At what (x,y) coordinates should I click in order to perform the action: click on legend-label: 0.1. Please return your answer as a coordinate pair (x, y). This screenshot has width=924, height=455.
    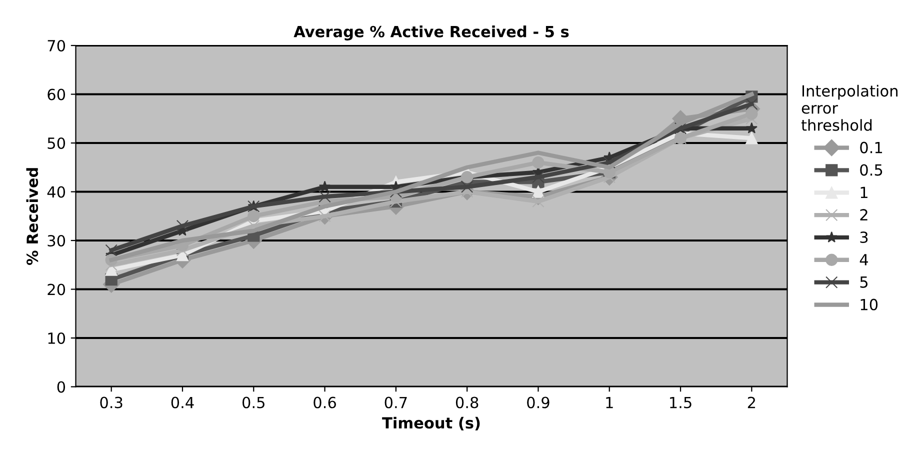
    Looking at the image, I should click on (871, 148).